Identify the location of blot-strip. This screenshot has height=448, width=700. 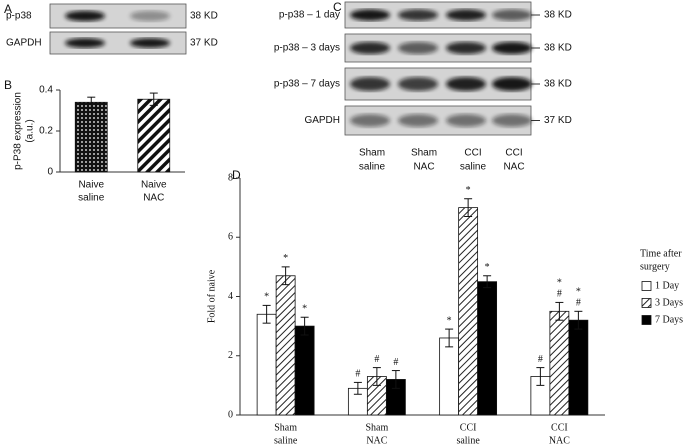
(118, 43).